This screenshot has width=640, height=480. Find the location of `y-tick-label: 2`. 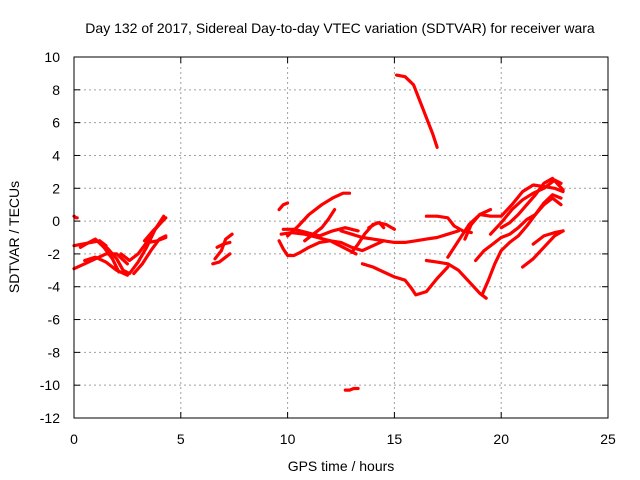

y-tick-label: 2 is located at coordinates (56, 188).